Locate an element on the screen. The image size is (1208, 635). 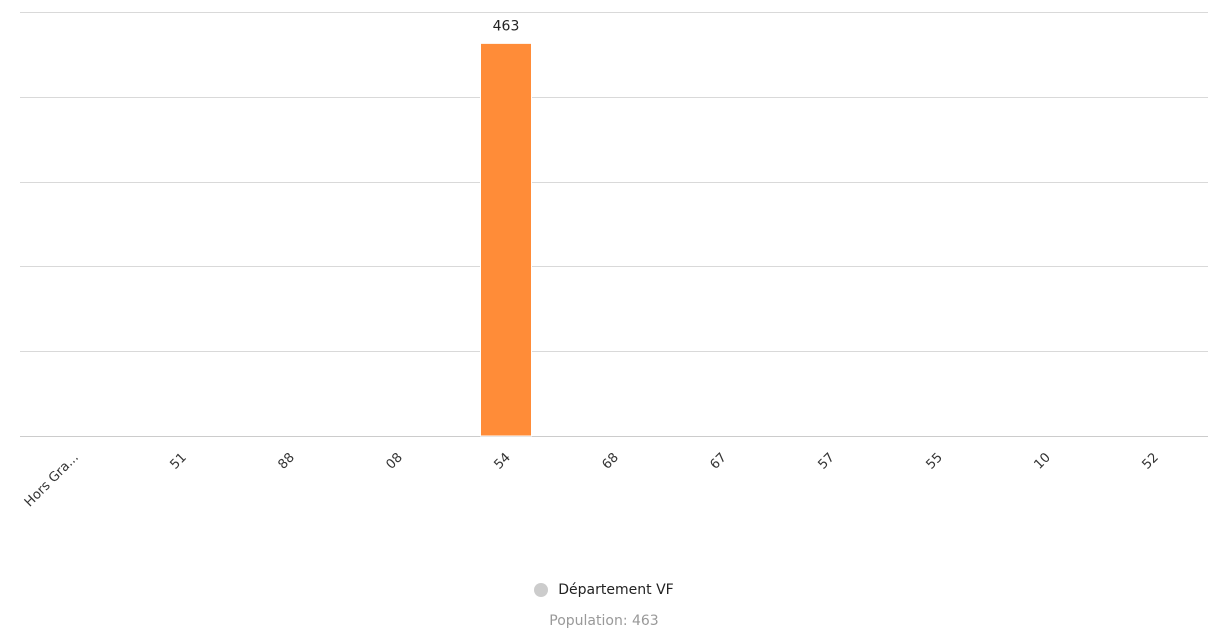
x-tick-label: 57 is located at coordinates (827, 461).